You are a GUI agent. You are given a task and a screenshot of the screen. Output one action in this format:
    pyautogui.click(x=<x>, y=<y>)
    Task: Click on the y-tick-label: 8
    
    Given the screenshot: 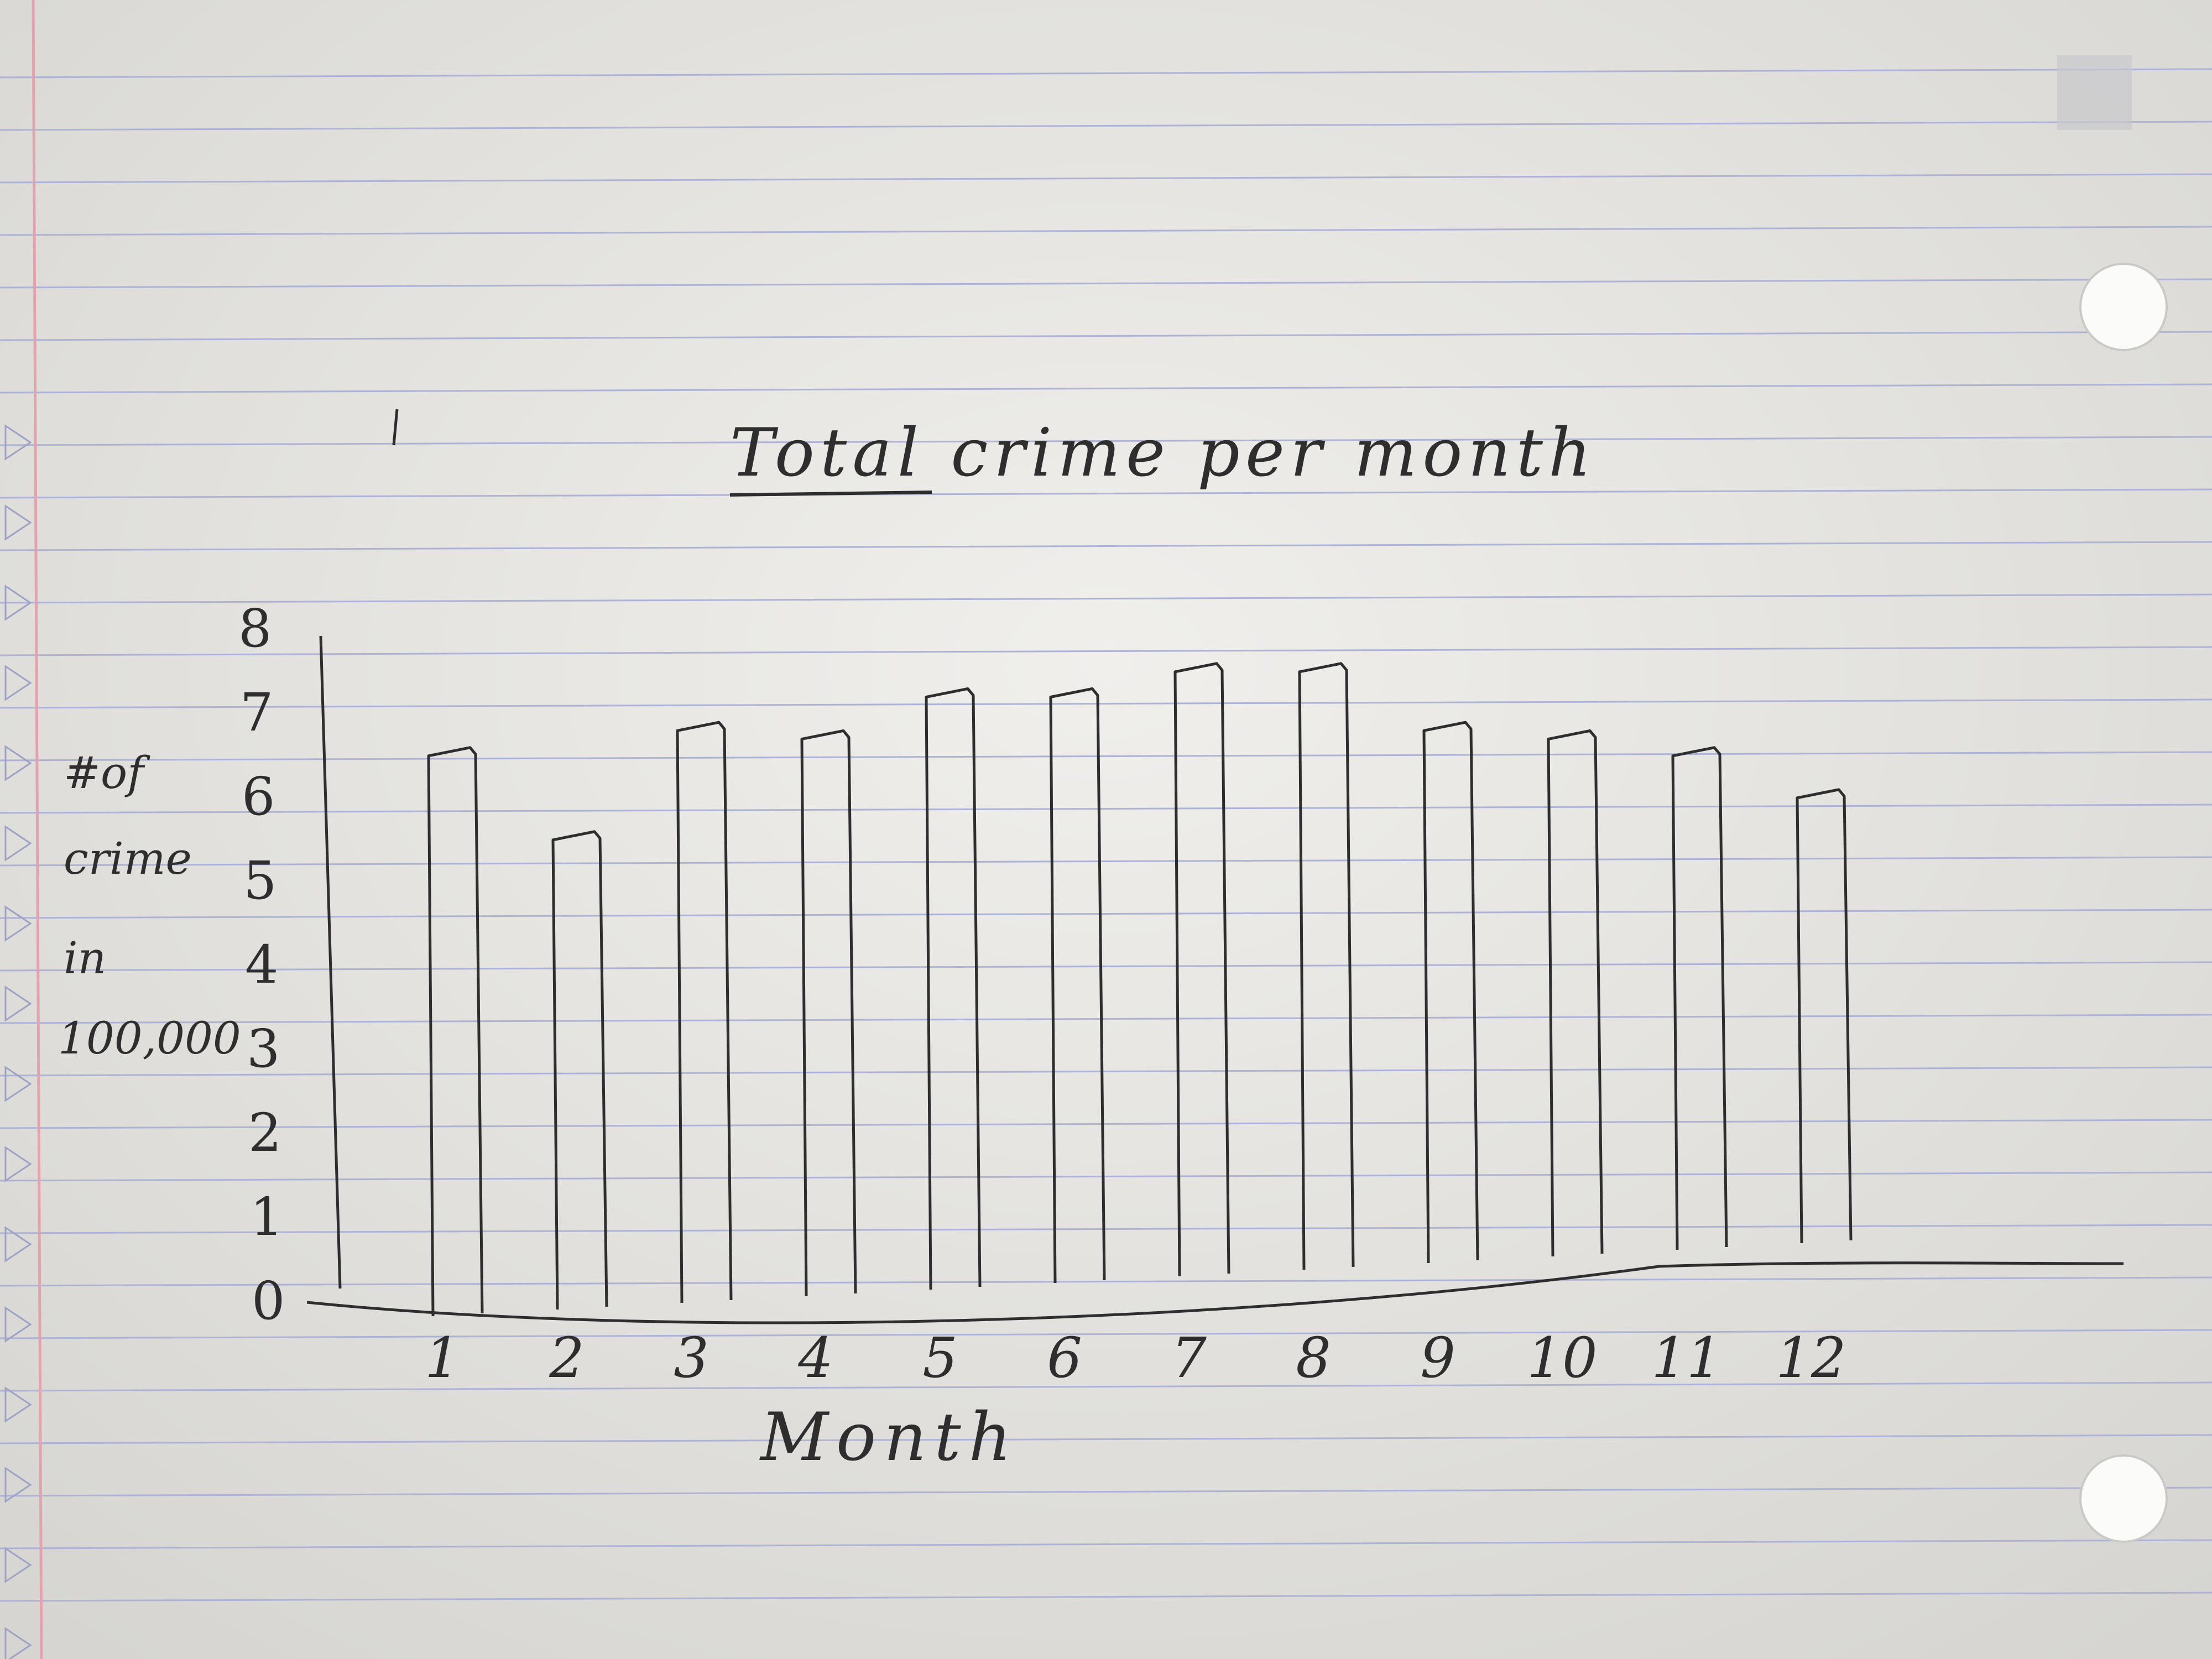 What is the action you would take?
    pyautogui.click(x=255, y=628)
    